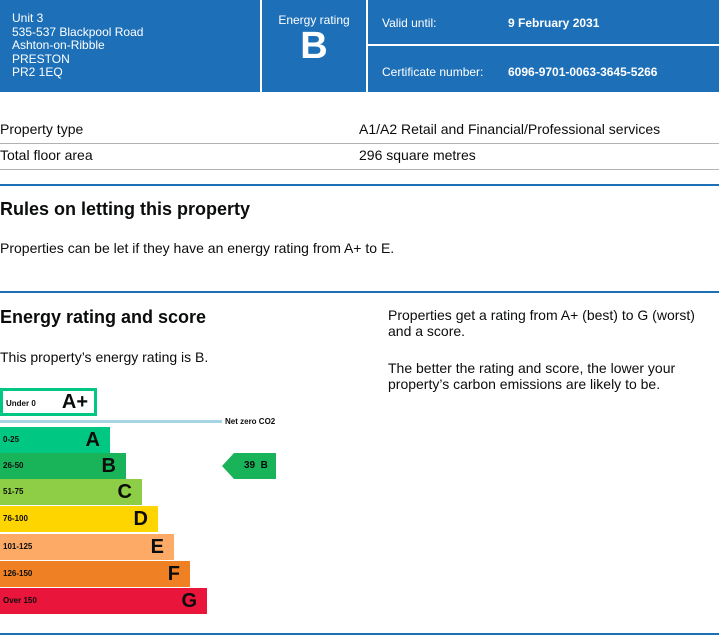 The width and height of the screenshot is (719, 644). Describe the element at coordinates (583, 72) in the screenshot. I see `certificate-number: 6096-9701-0063-3645-5266` at that location.